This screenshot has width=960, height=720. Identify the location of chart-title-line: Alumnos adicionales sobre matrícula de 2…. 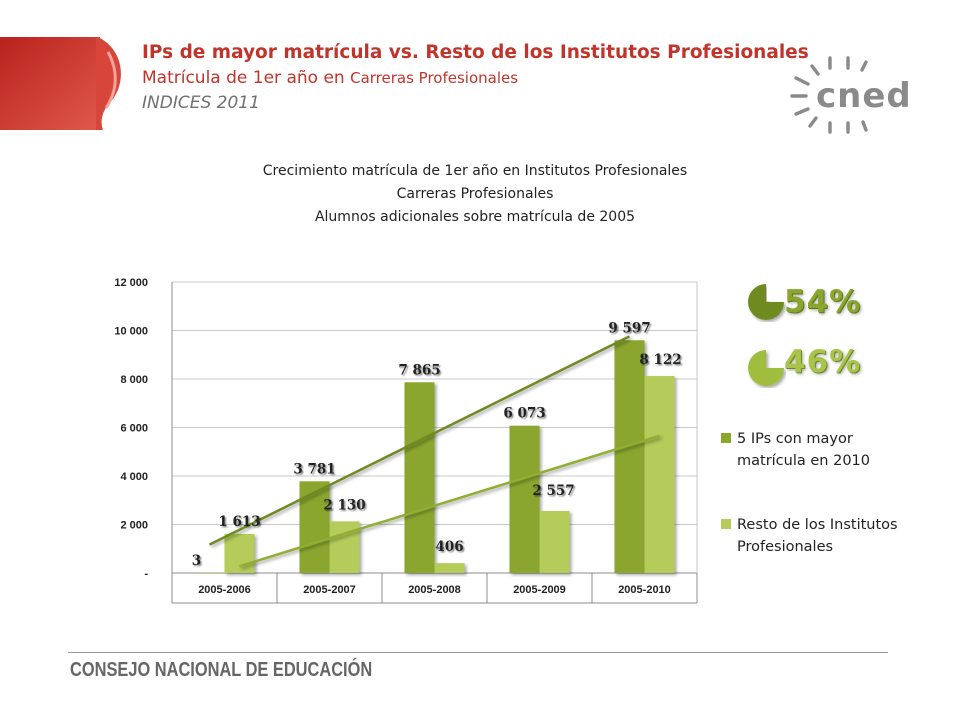
(475, 217).